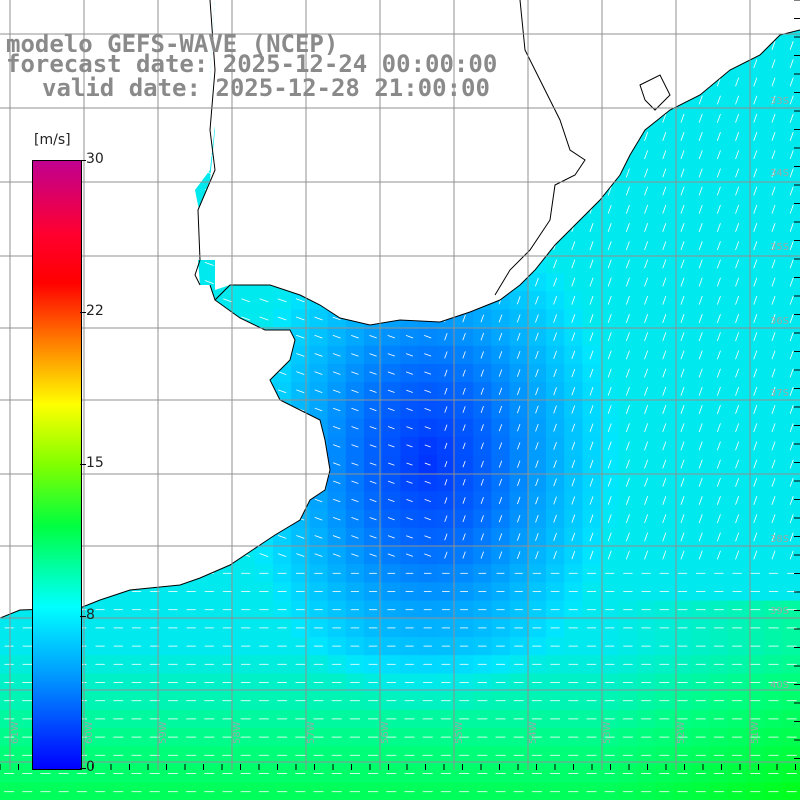 The height and width of the screenshot is (800, 800). Describe the element at coordinates (780, 539) in the screenshot. I see `lat-label: 38S` at that location.